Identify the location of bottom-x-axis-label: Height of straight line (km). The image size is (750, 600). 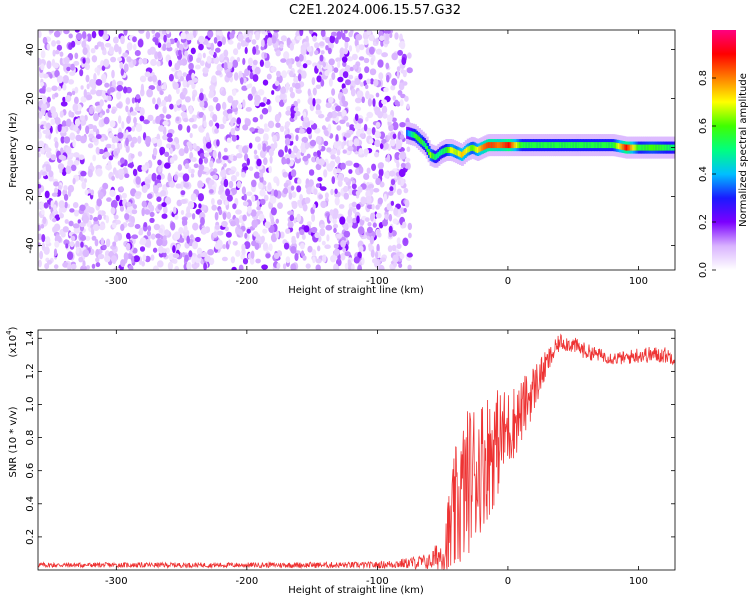
(356, 590).